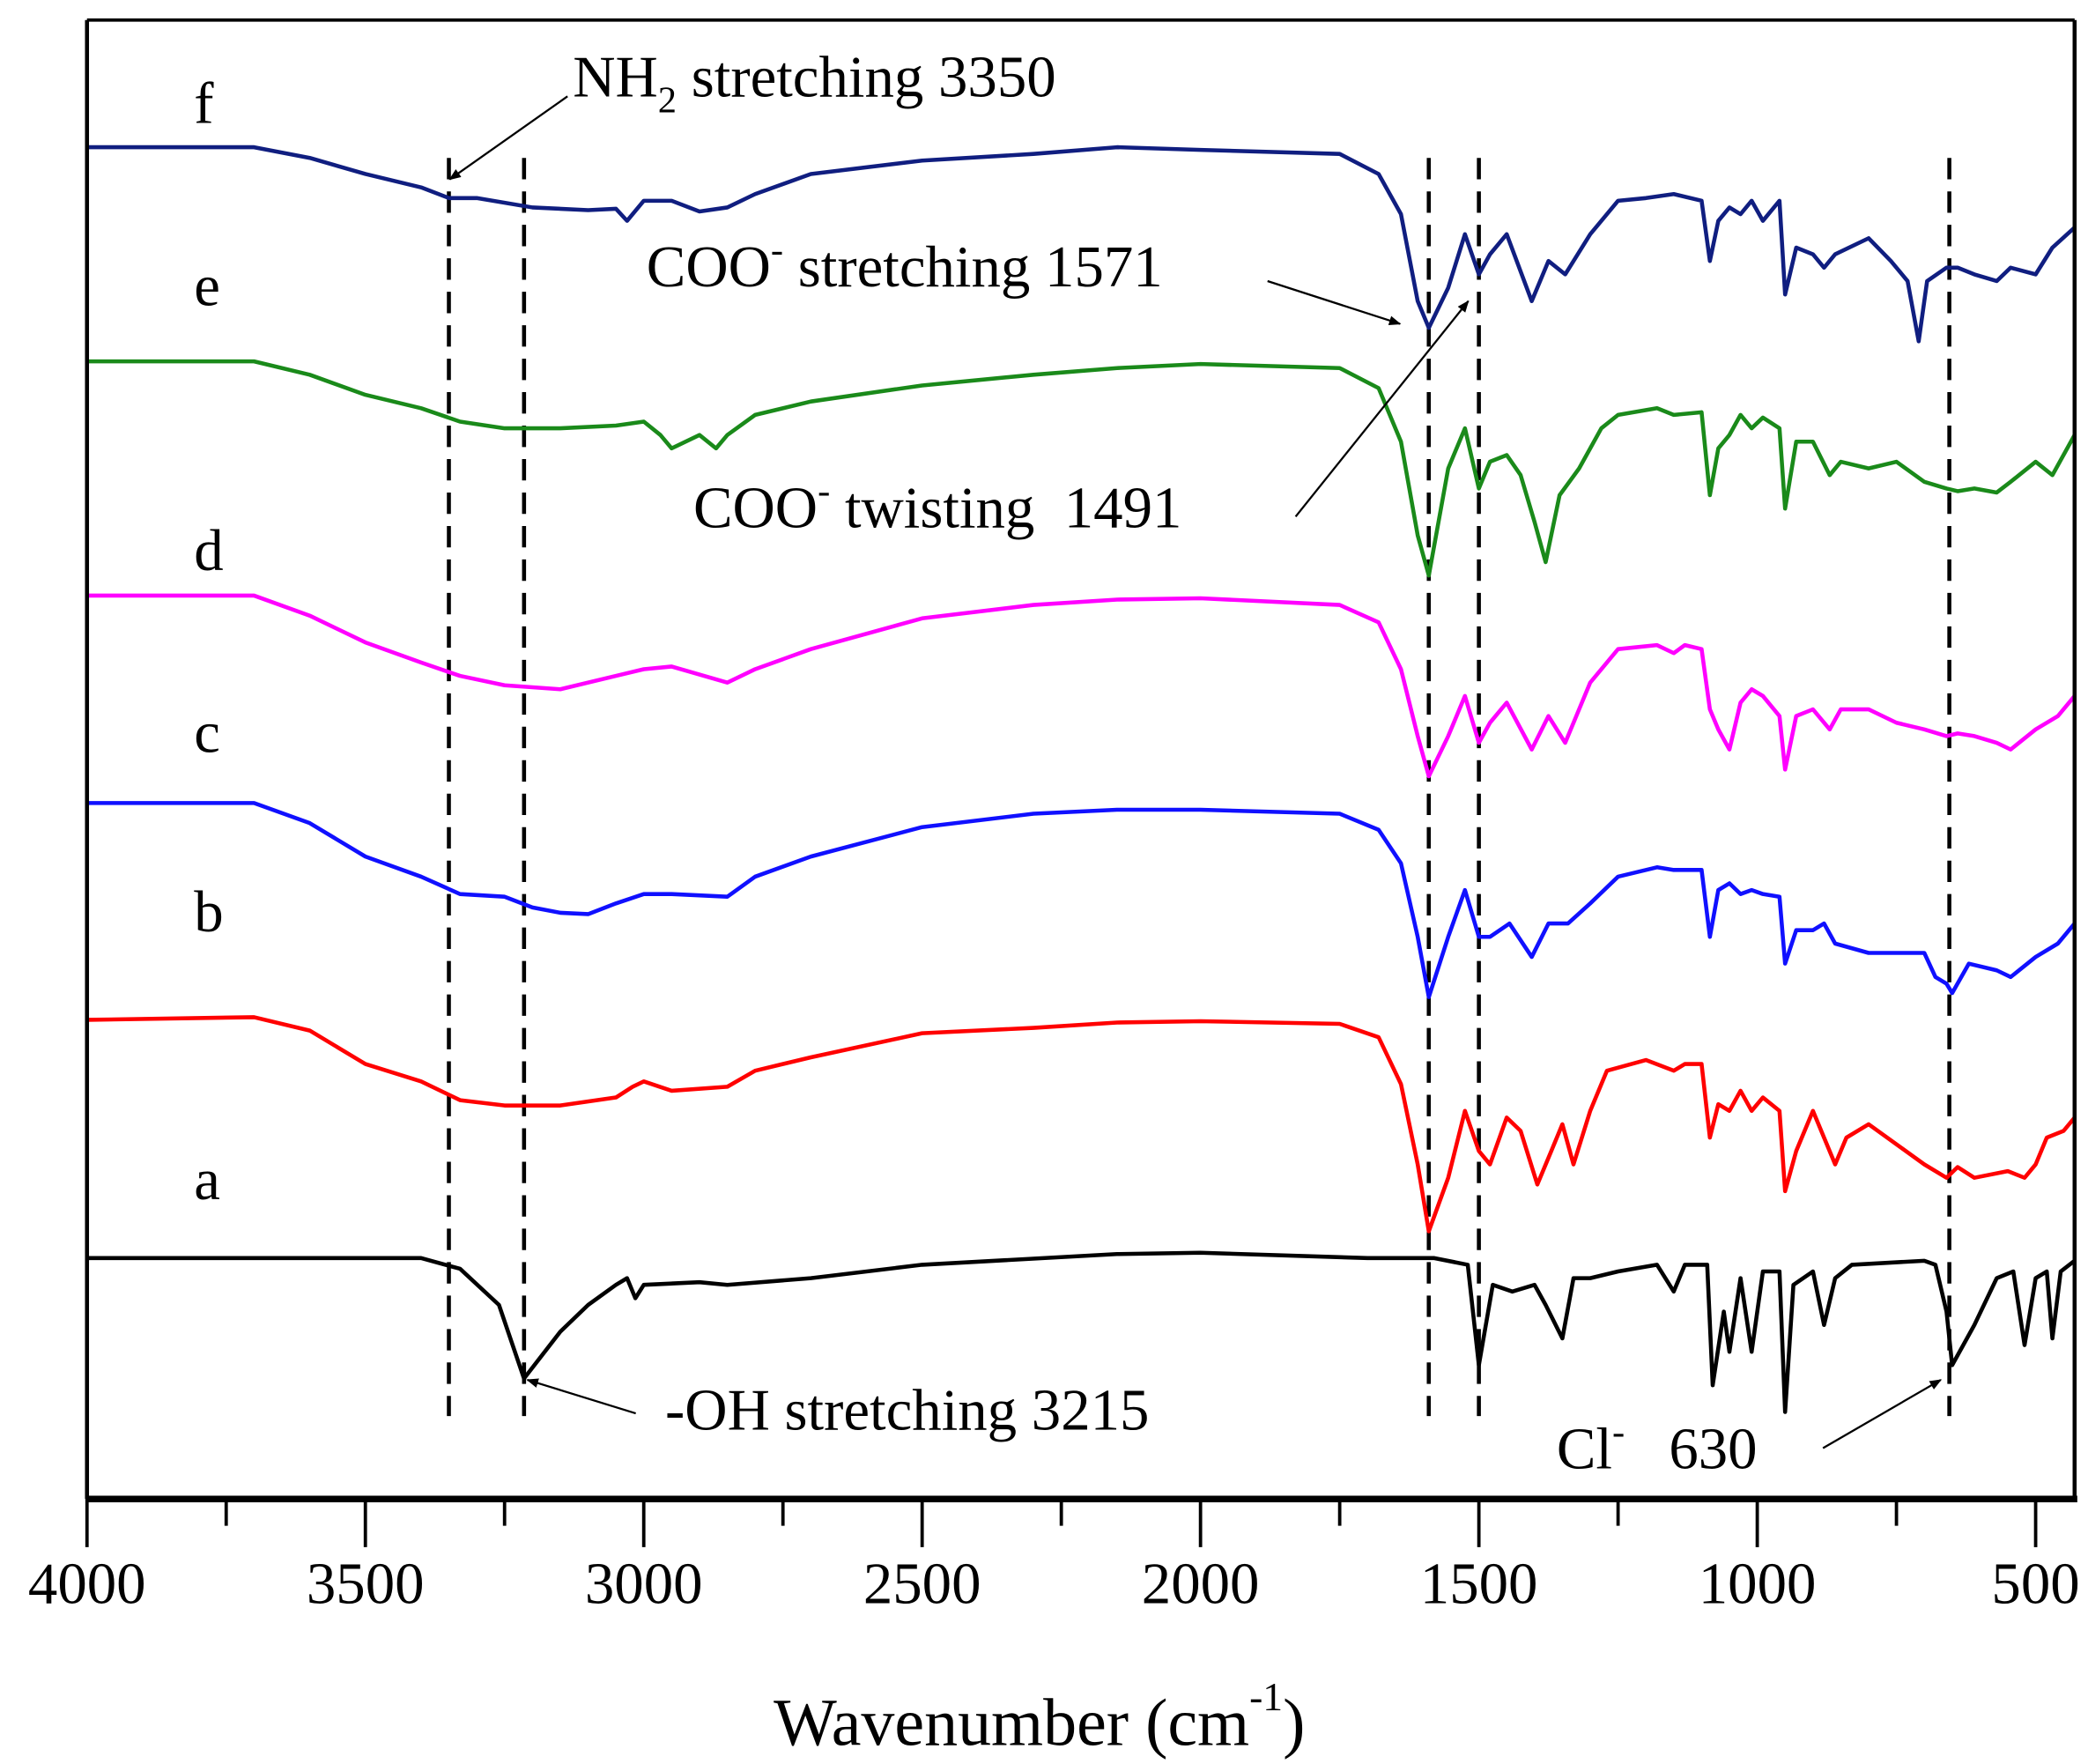  Describe the element at coordinates (814, 82) in the screenshot. I see `annotation-nh2-stretching: NH2 stretching 3350` at that location.